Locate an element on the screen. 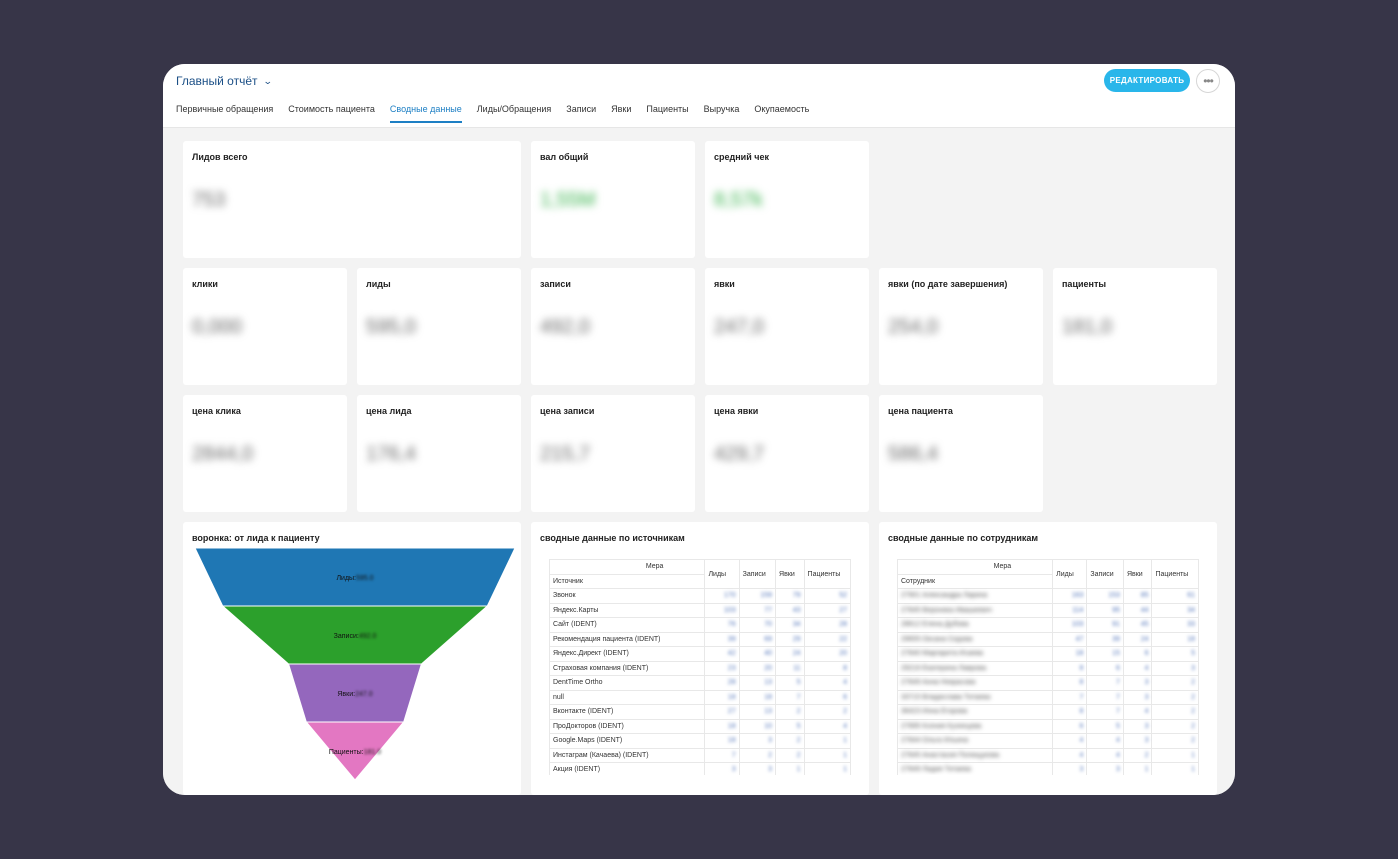  table-row: Звонок 170 159 79 52 is located at coordinates (700, 596).